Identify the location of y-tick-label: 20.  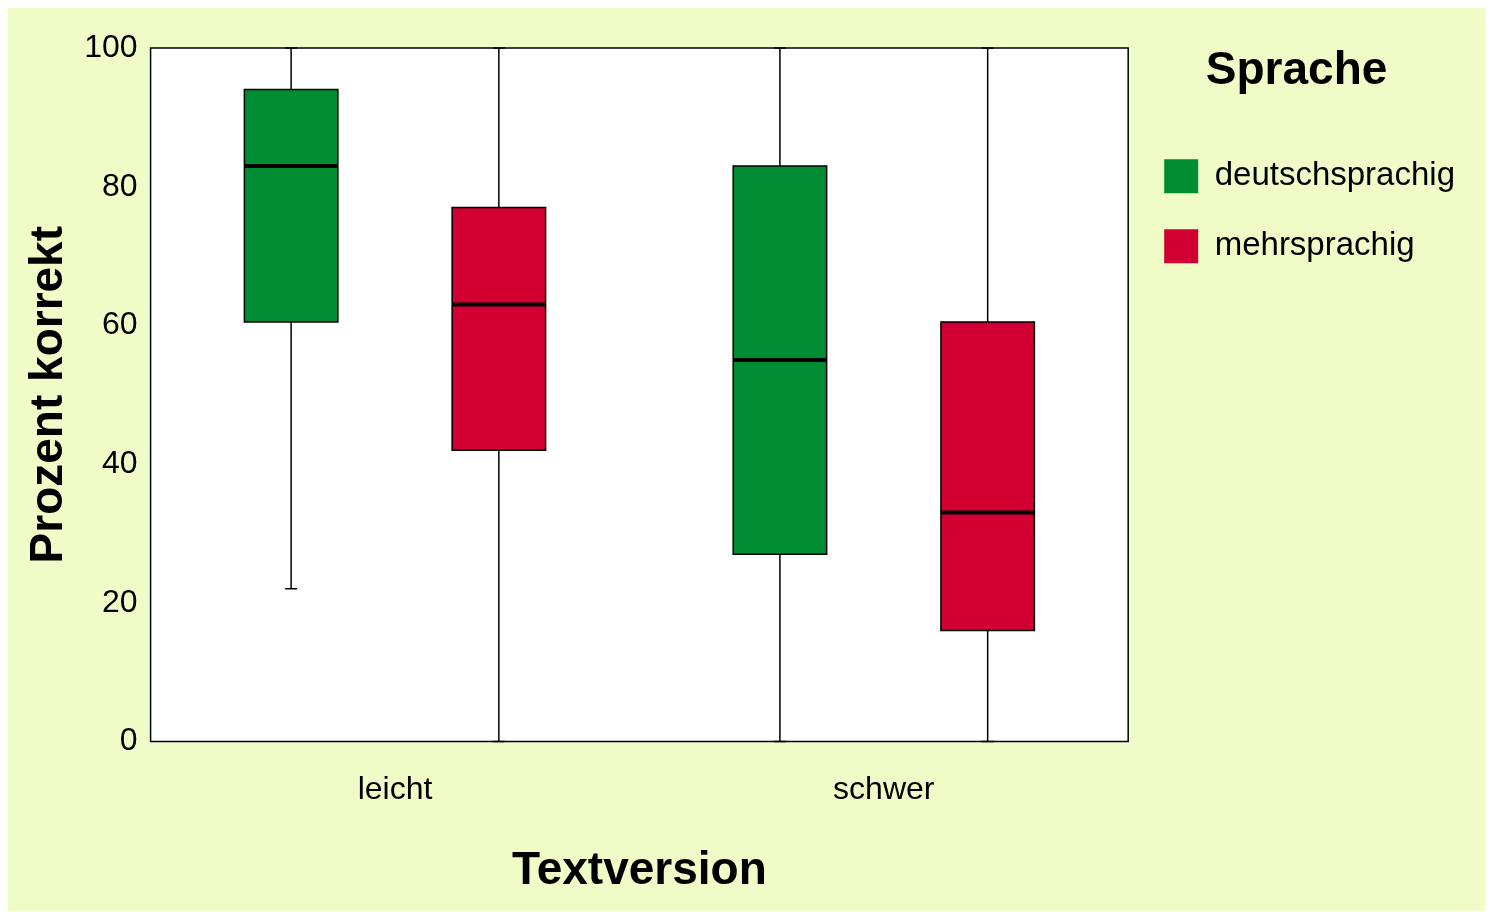
(120, 600).